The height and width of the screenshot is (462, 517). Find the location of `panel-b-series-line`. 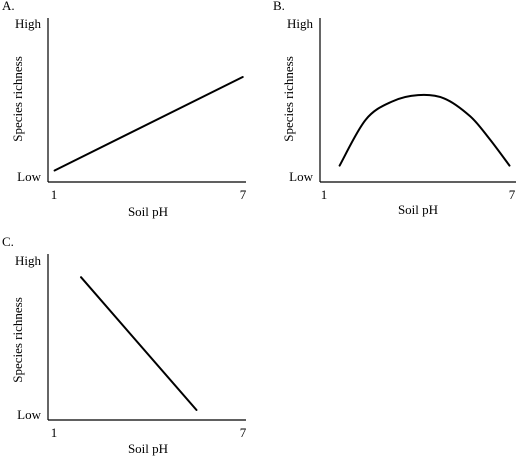

panel-b-series-line is located at coordinates (424, 130).